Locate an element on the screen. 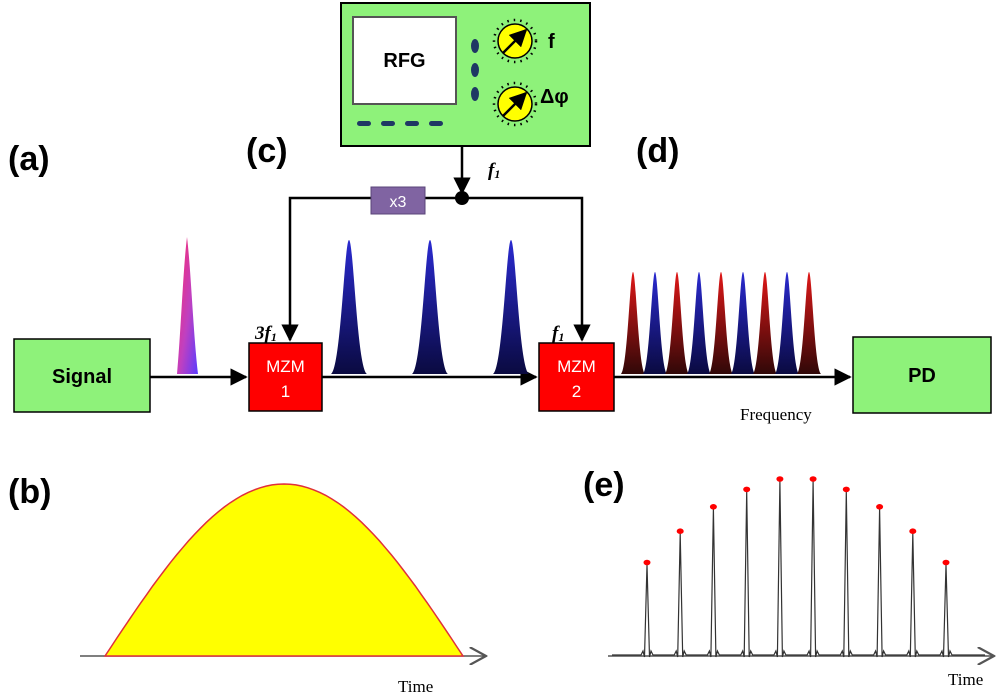 The width and height of the screenshot is (1003, 697). photodetector is located at coordinates (922, 375).